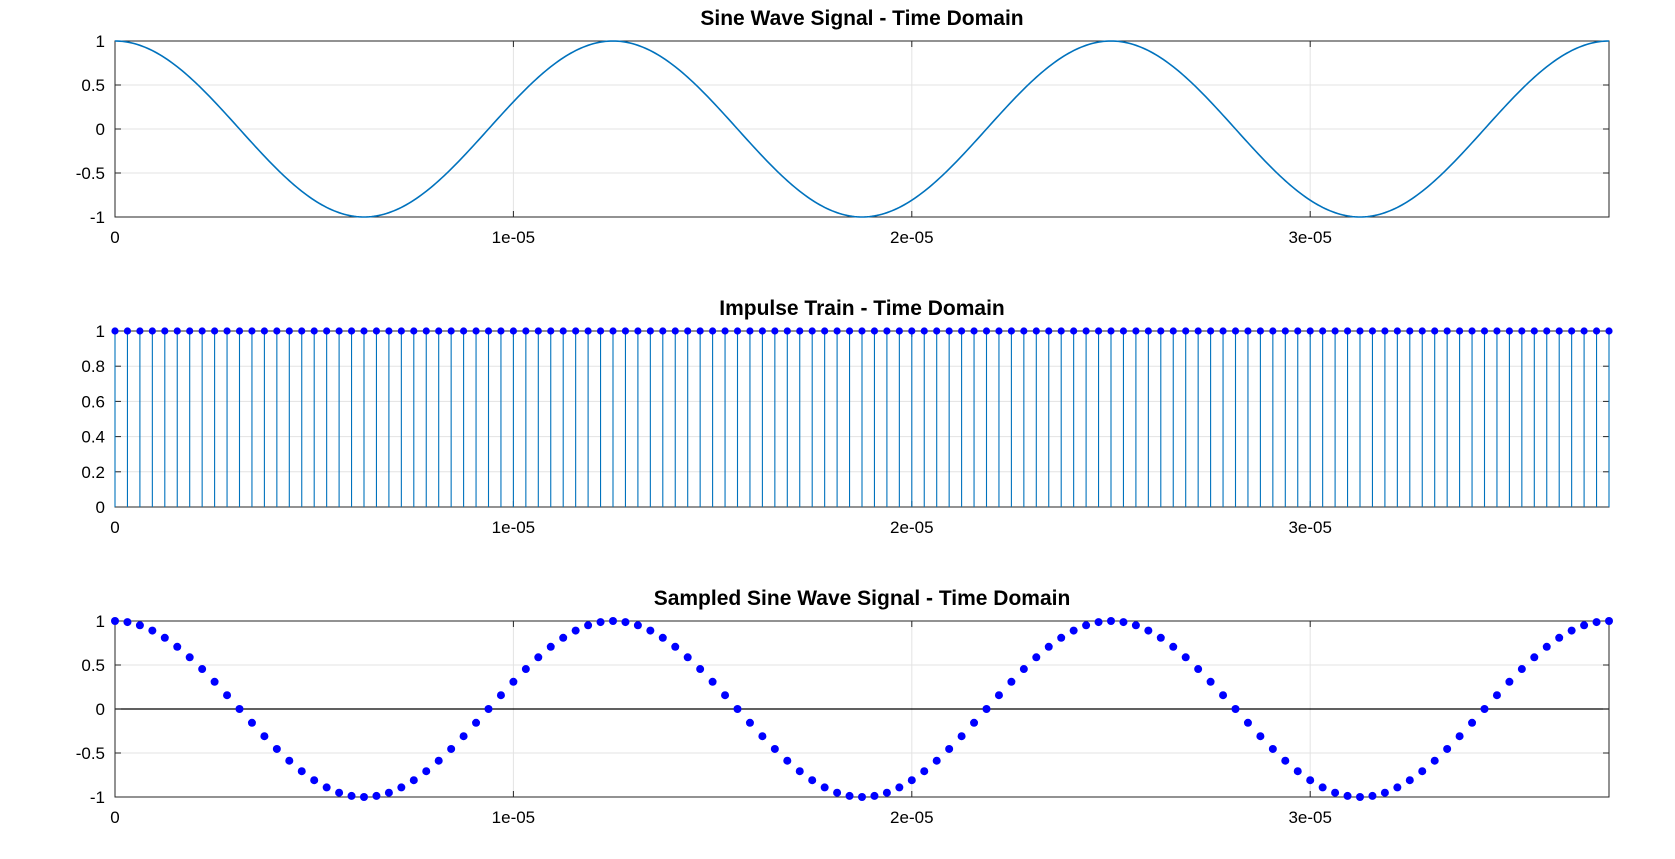  What do you see at coordinates (90, 753) in the screenshot?
I see `y-tick-label: -0.5` at bounding box center [90, 753].